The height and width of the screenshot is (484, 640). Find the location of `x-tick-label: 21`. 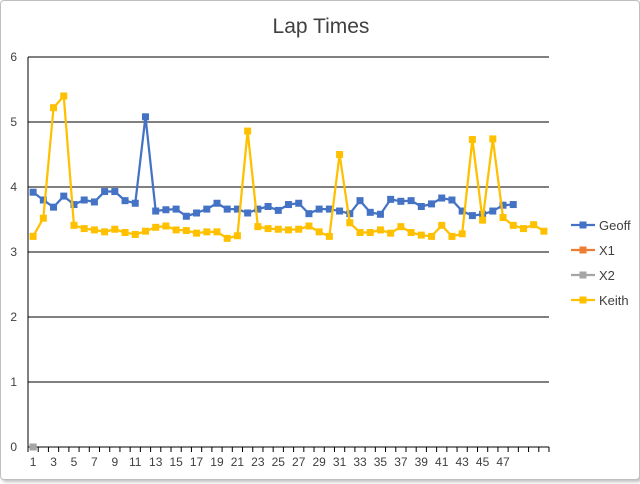

x-tick-label: 21 is located at coordinates (238, 462).